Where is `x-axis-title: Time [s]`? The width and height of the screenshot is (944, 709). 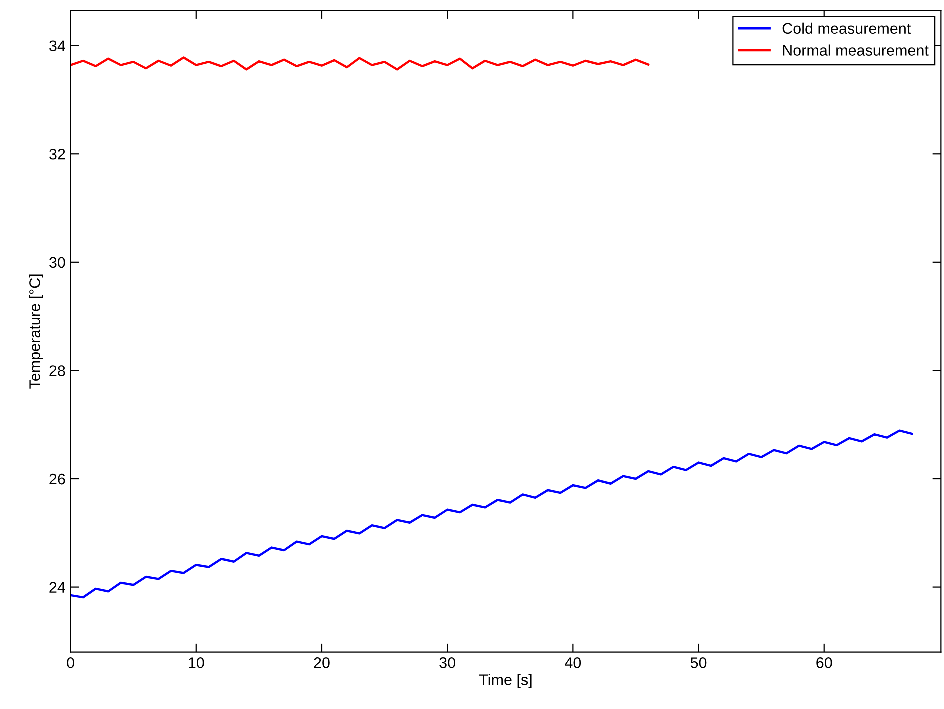 x-axis-title: Time [s] is located at coordinates (505, 681).